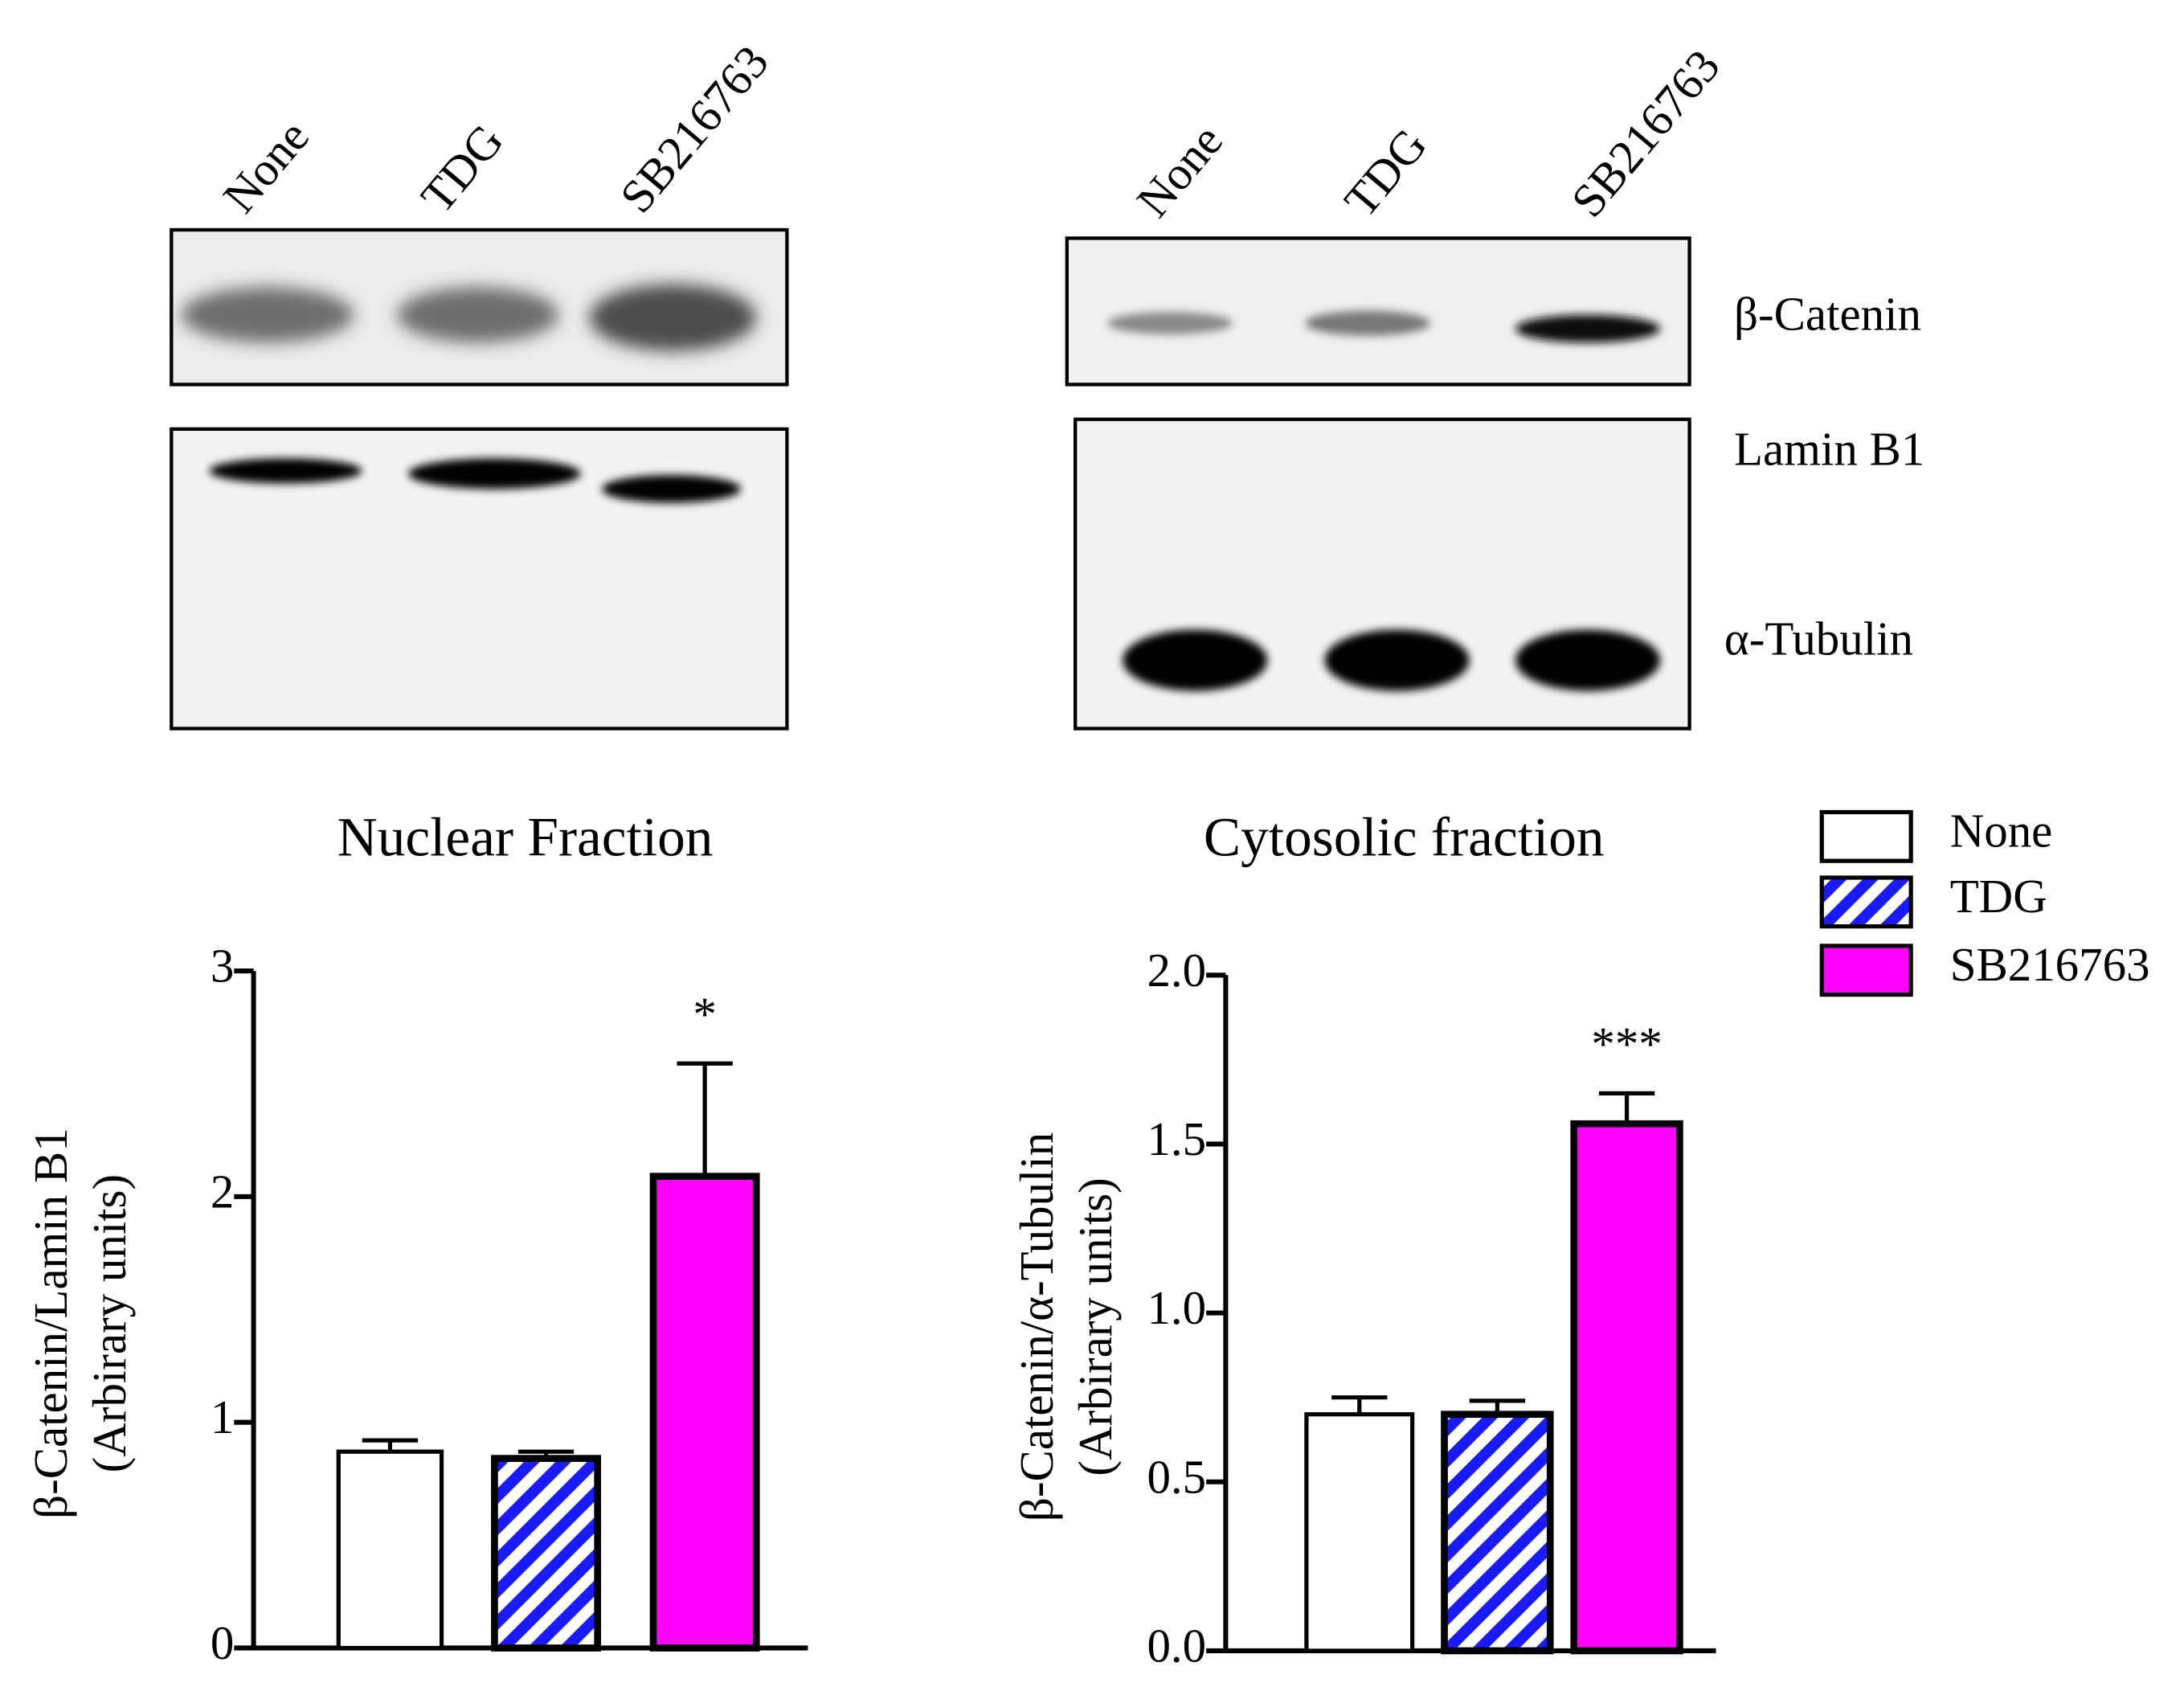 Image resolution: width=2184 pixels, height=1687 pixels. I want to click on chart-title: Cytosolic fraction, so click(1404, 837).